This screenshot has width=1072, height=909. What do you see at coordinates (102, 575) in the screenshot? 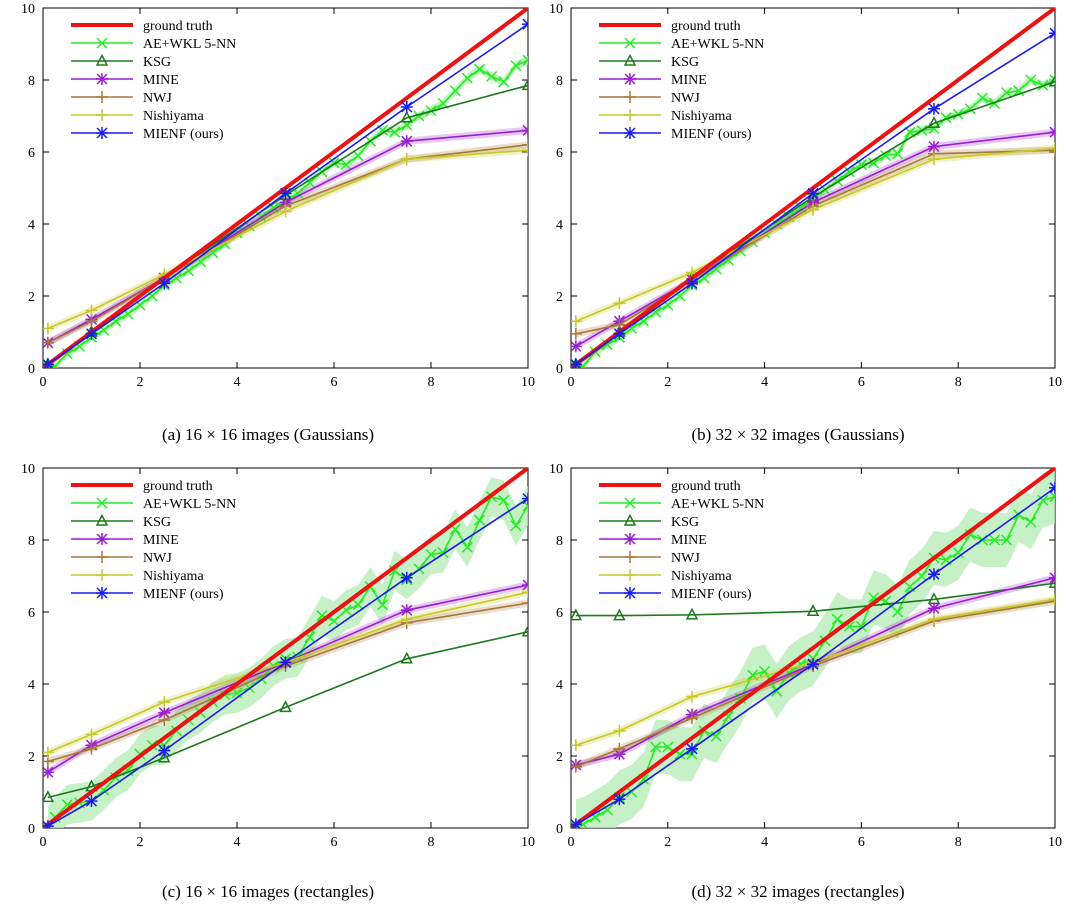
I see `legend-marker-nishi` at bounding box center [102, 575].